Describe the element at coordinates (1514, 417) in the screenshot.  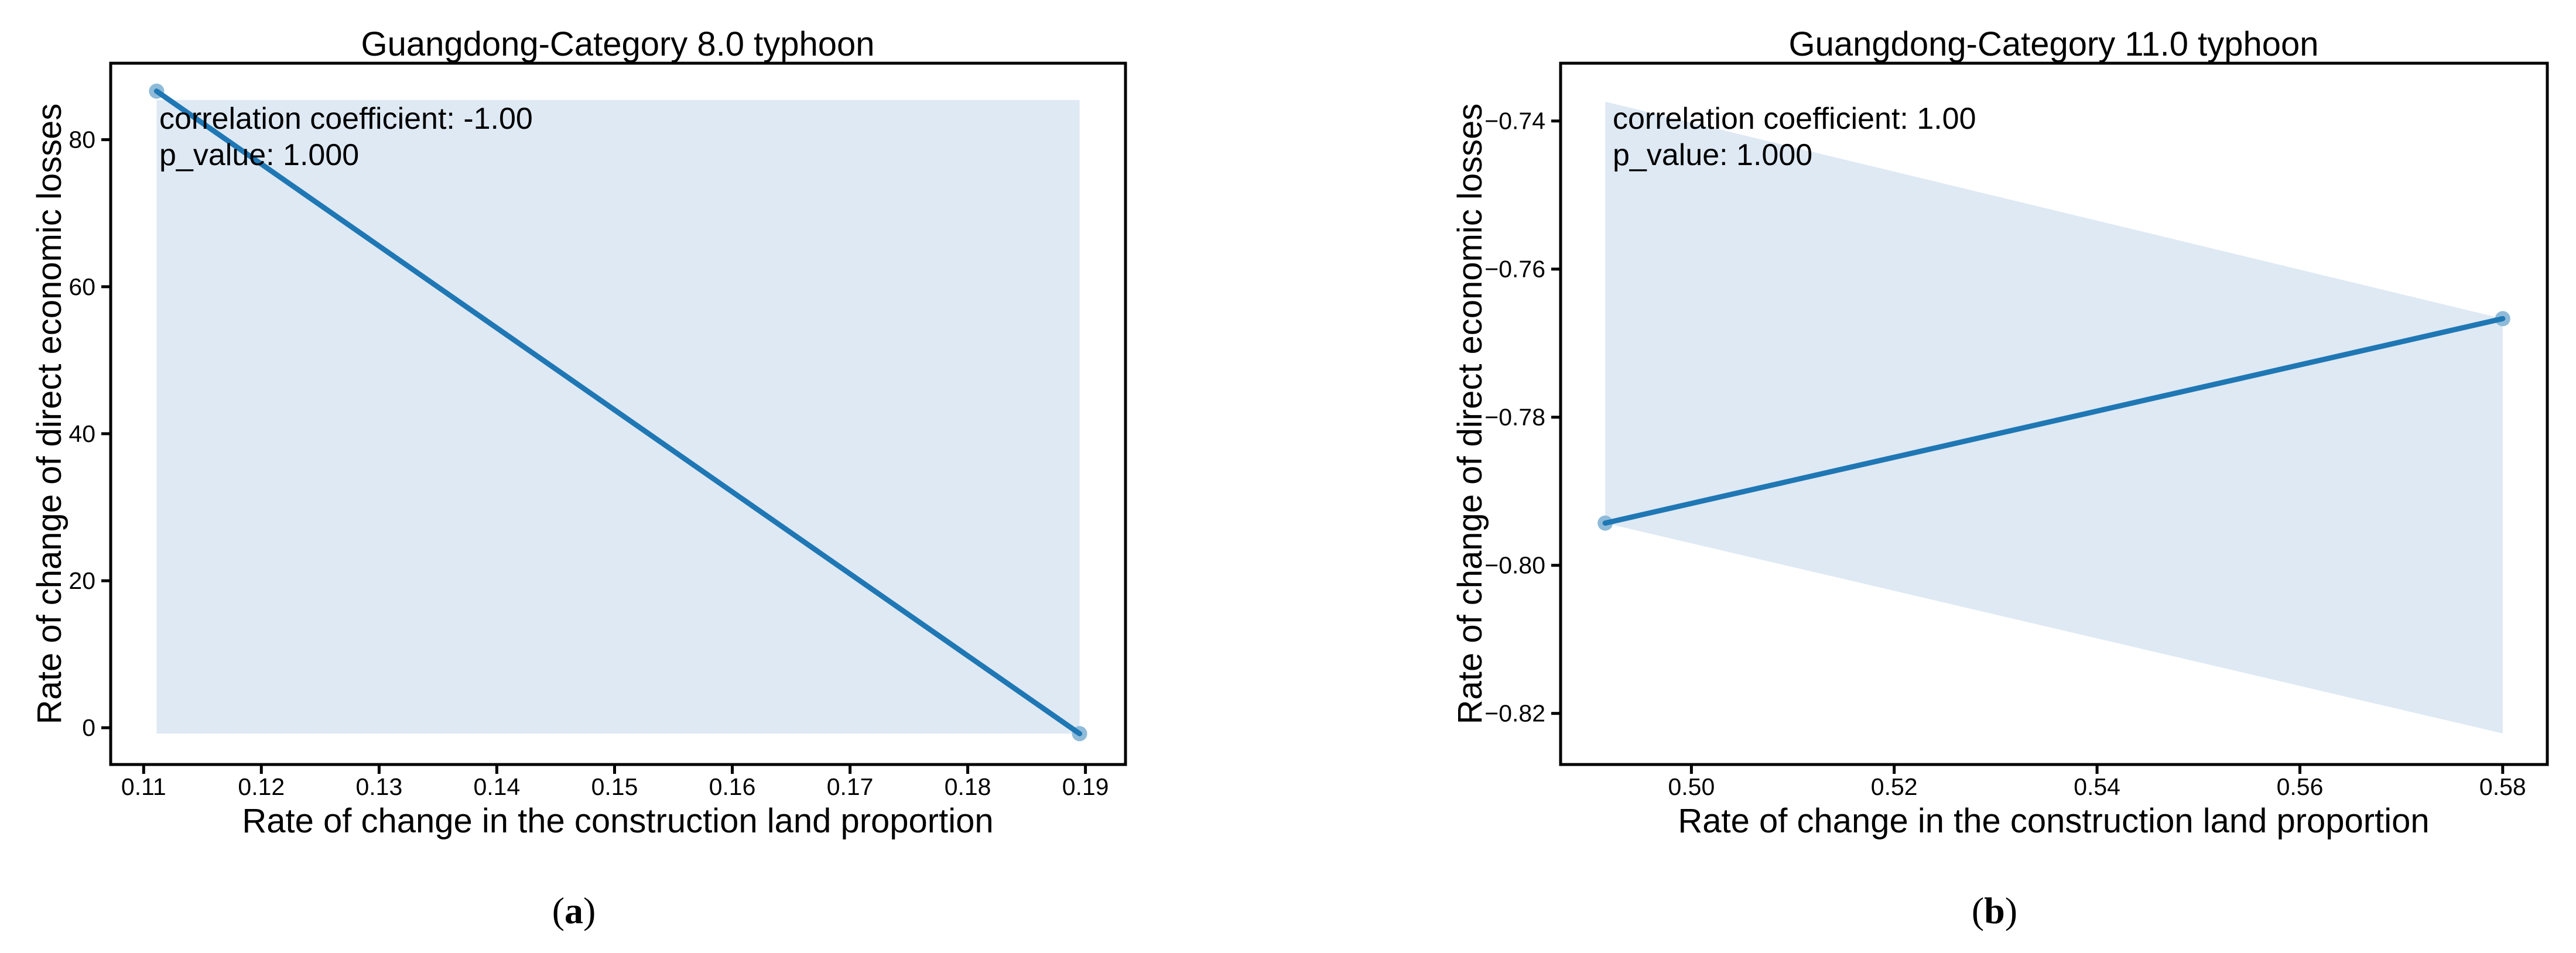
I see `y-tick-label: −0.78` at that location.